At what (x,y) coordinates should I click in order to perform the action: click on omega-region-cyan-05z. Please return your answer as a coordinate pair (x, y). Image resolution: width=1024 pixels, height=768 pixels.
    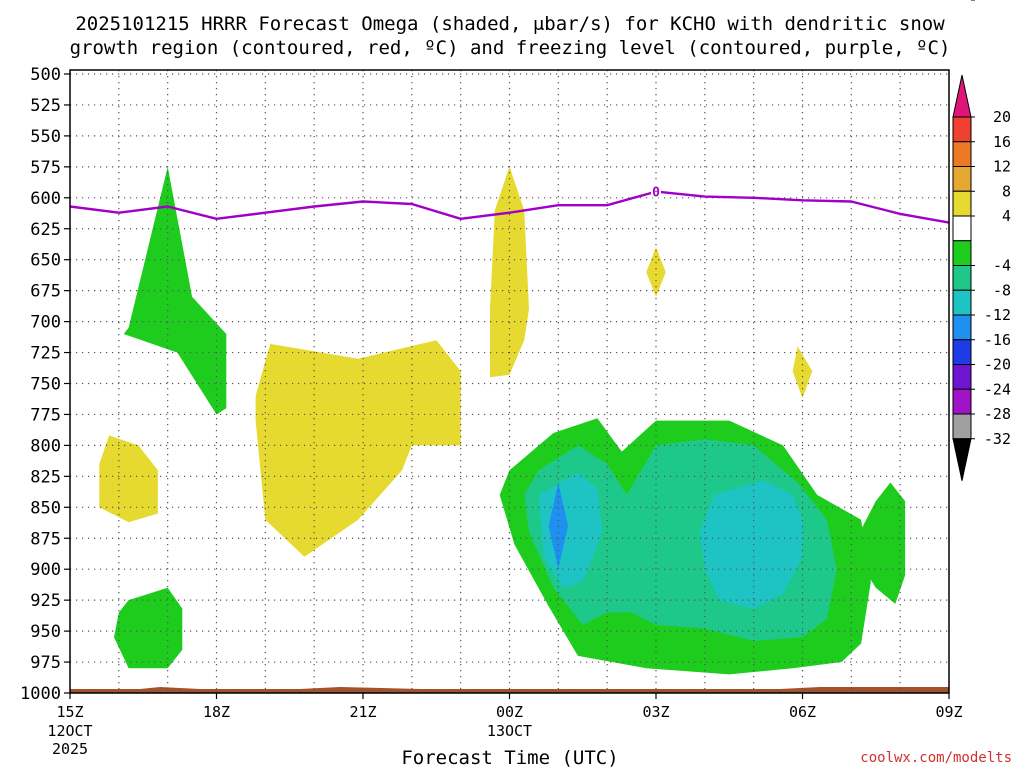
    Looking at the image, I should click on (751, 544).